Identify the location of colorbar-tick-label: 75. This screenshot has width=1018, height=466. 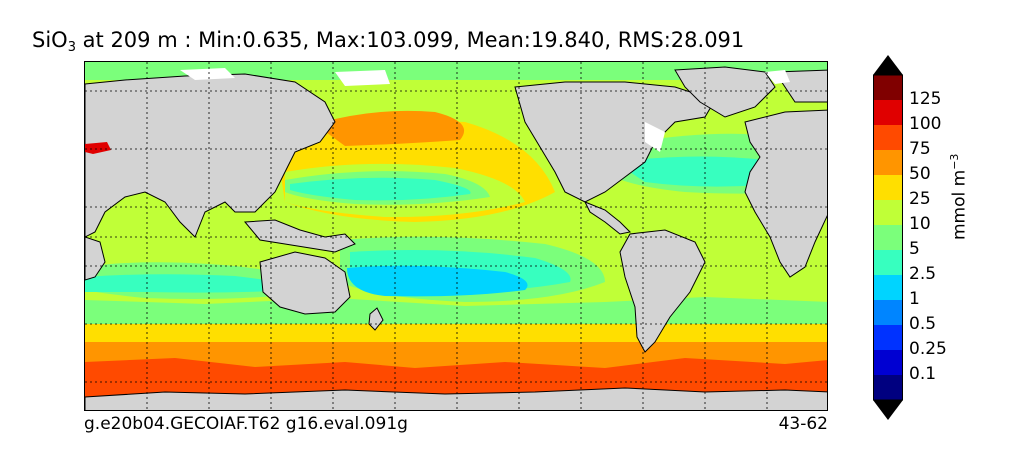
(920, 149).